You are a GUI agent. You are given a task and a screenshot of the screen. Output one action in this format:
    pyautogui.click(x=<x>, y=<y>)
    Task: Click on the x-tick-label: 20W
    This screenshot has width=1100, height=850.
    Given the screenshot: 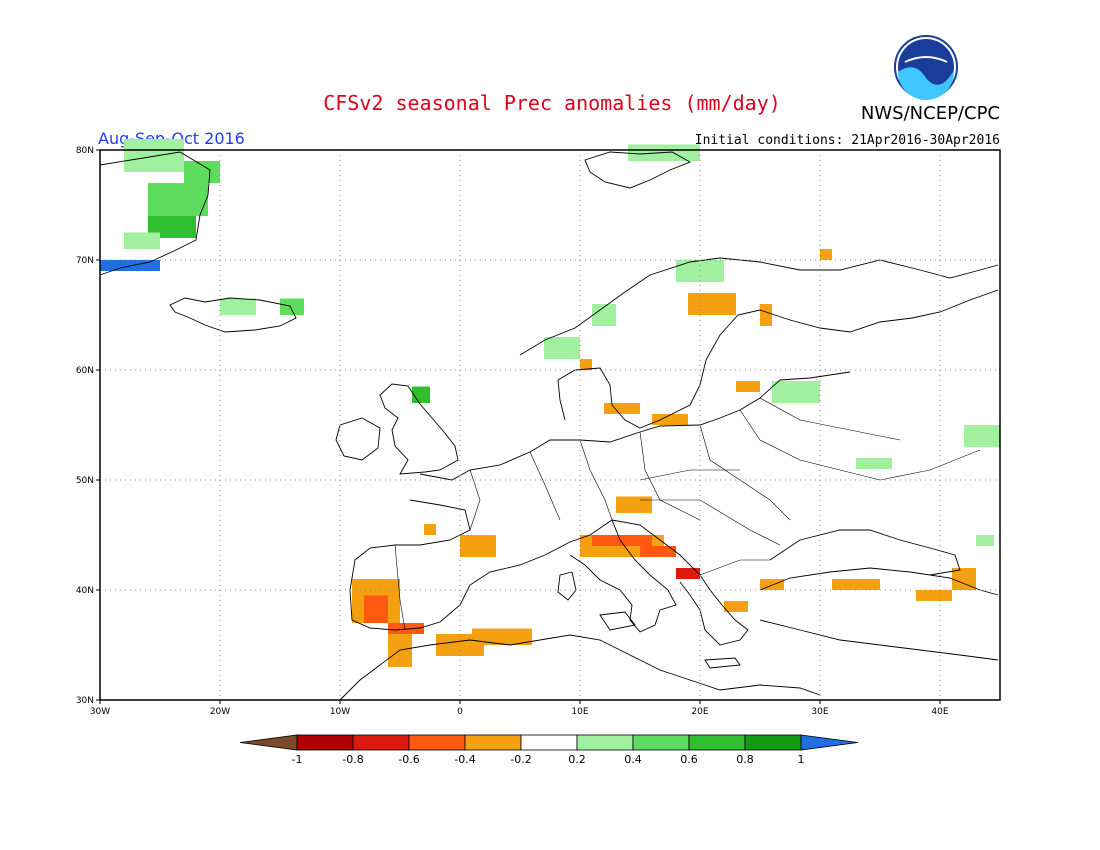 What is the action you would take?
    pyautogui.click(x=220, y=712)
    